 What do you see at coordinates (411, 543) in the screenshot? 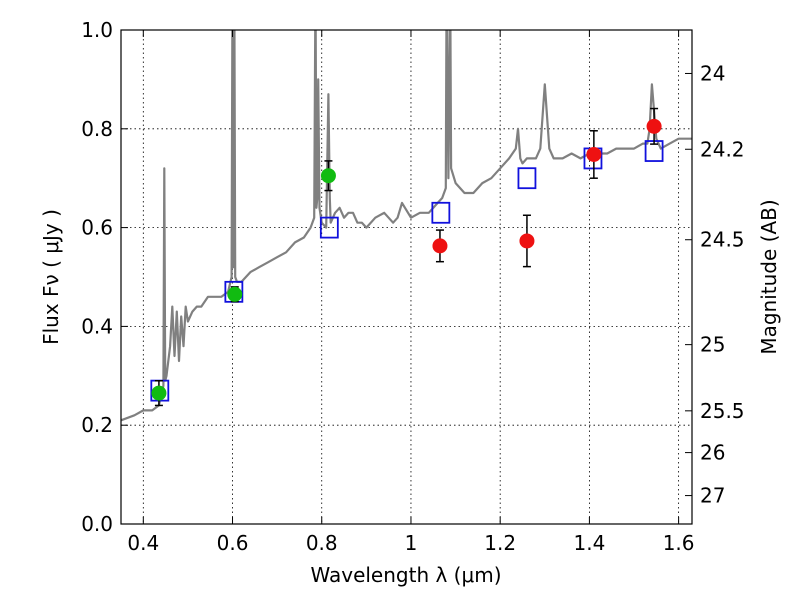
I see `x-tick-label: 1` at bounding box center [411, 543].